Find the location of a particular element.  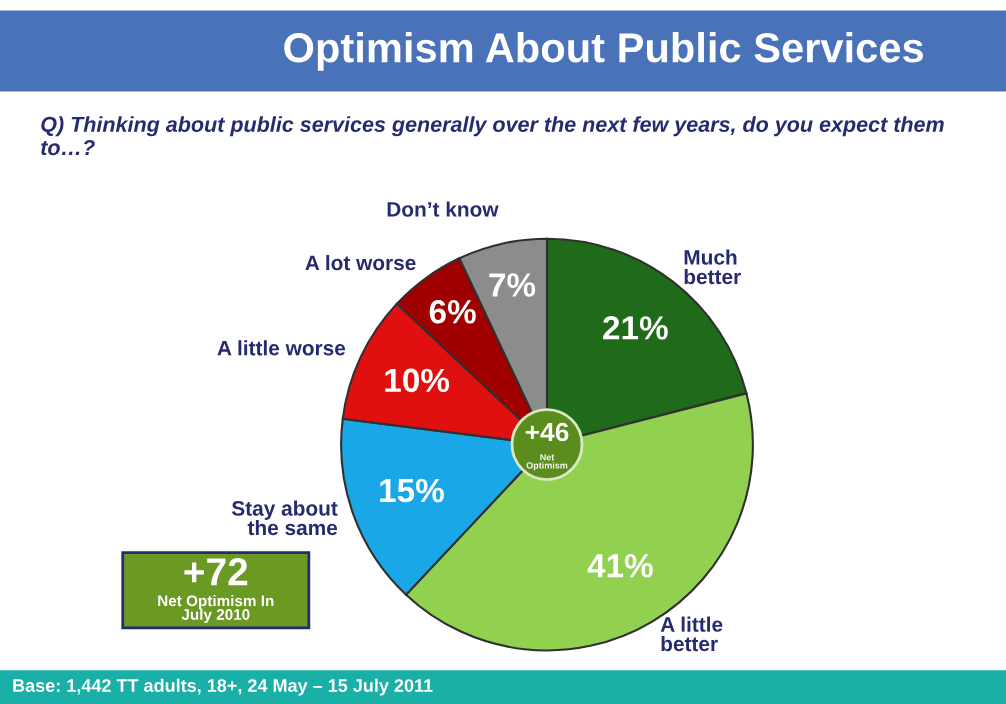

chart-title: Optimism About Public Services is located at coordinates (603, 51).